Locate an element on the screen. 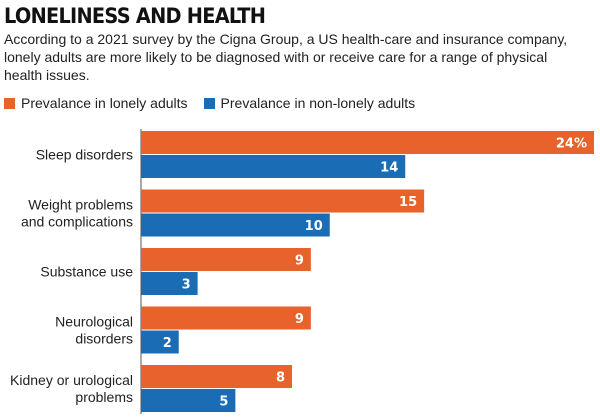 The width and height of the screenshot is (600, 419). data-label-lonely: 24% is located at coordinates (571, 144).